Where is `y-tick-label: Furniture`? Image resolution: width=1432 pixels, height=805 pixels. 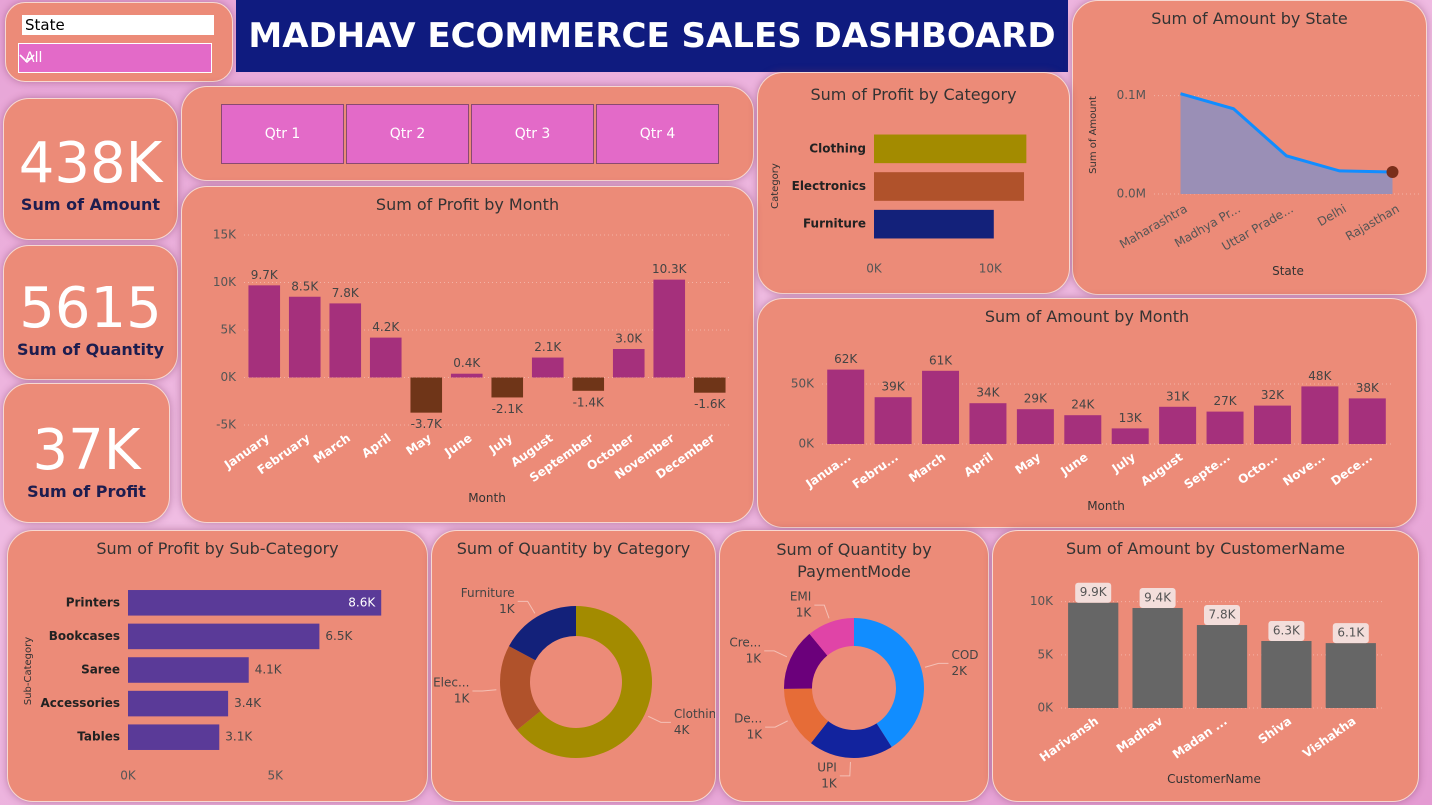 y-tick-label: Furniture is located at coordinates (834, 224).